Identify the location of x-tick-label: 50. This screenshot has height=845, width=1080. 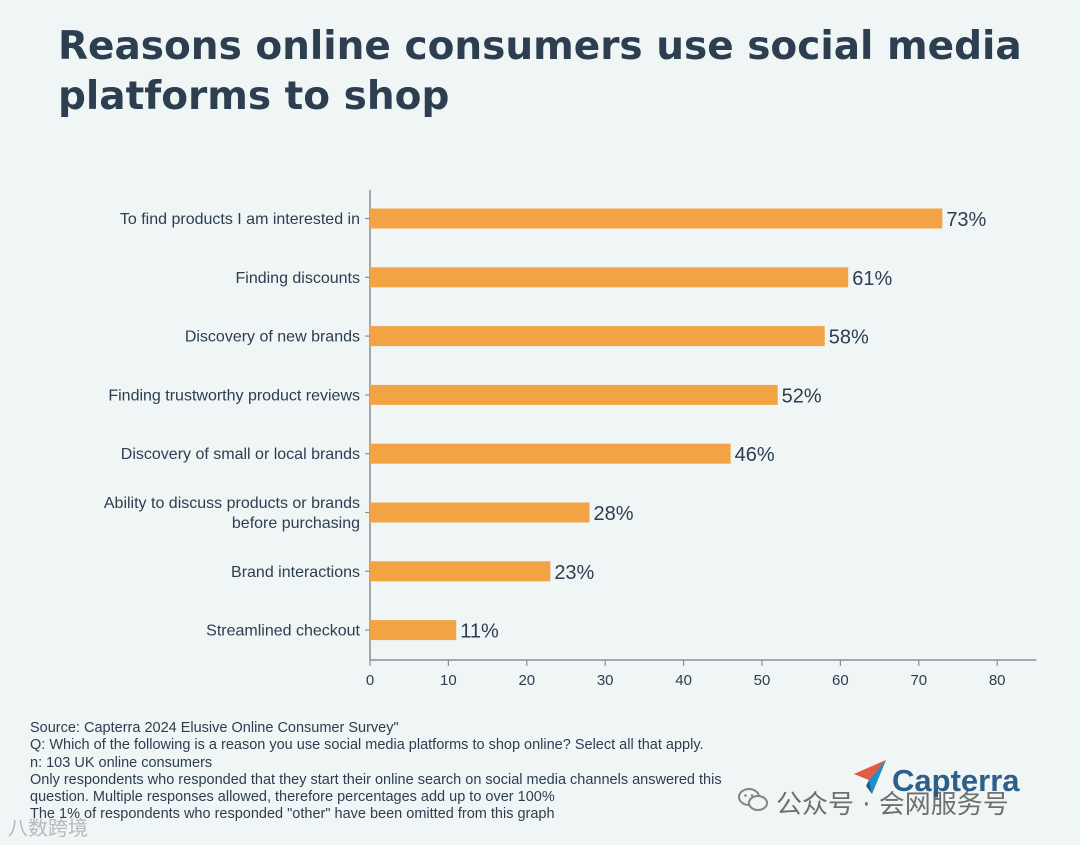
(762, 680).